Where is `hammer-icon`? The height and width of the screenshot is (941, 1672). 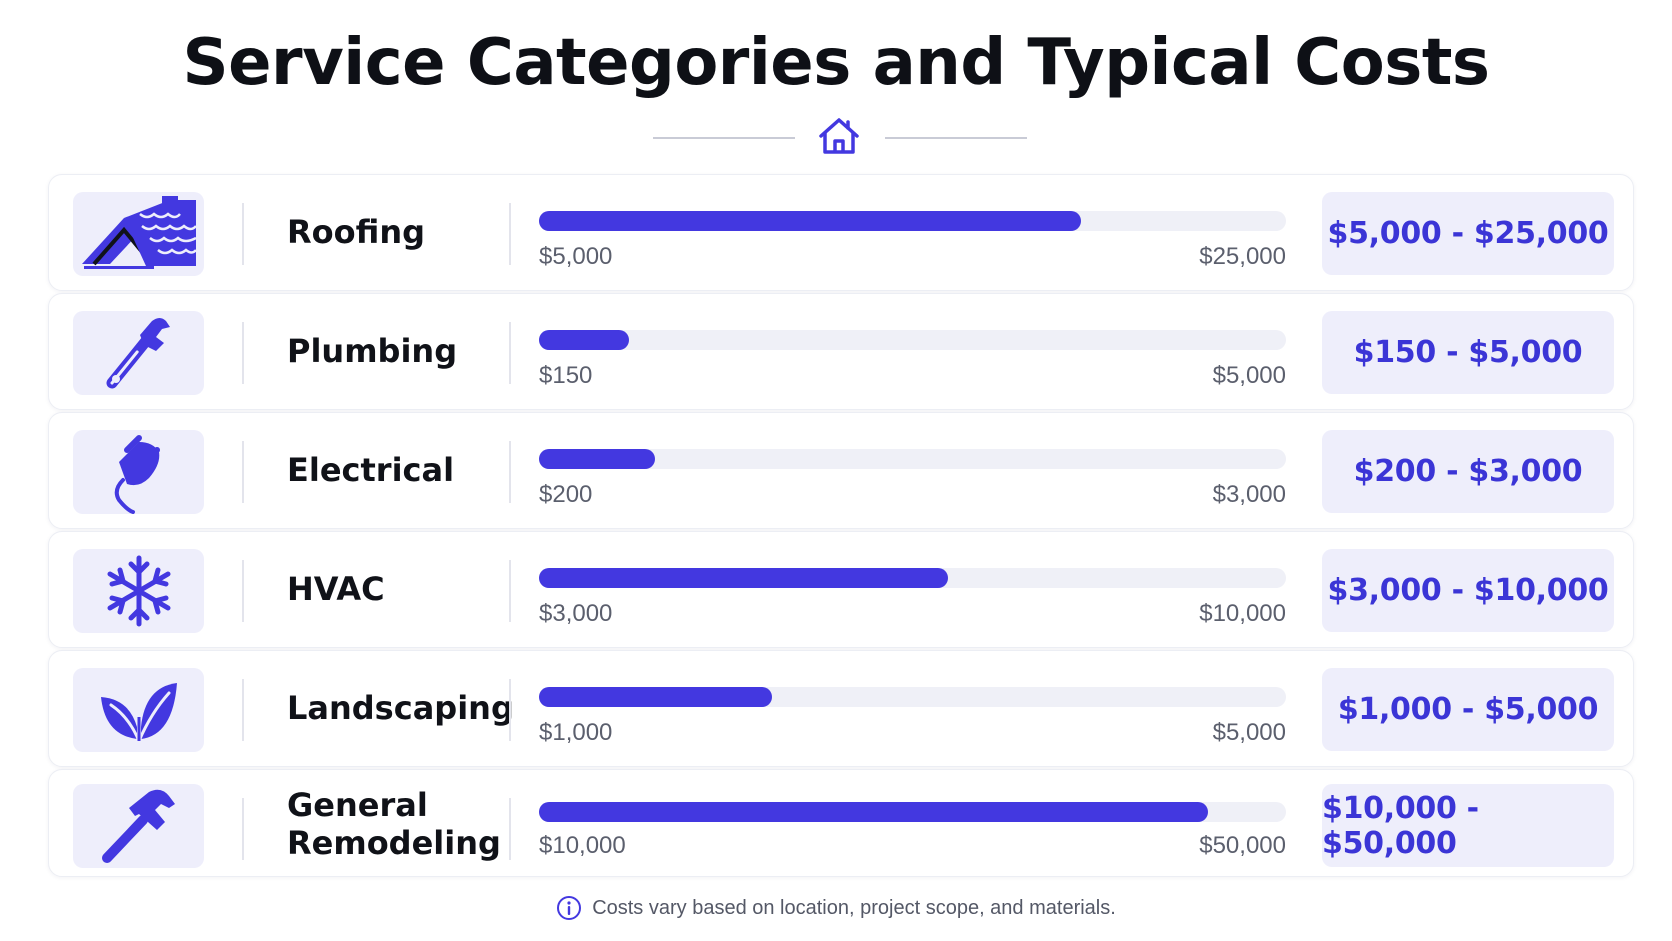 hammer-icon is located at coordinates (138, 826).